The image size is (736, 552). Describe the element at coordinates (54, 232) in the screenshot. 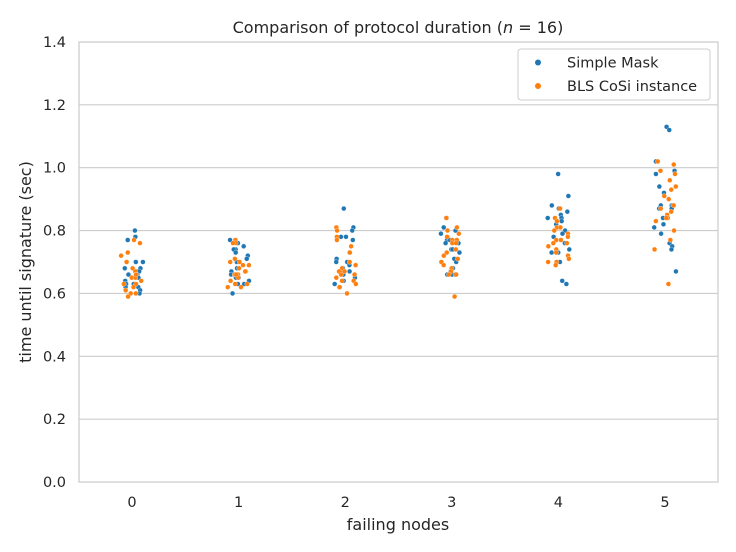

I see `y-tick-label: 0.8` at that location.